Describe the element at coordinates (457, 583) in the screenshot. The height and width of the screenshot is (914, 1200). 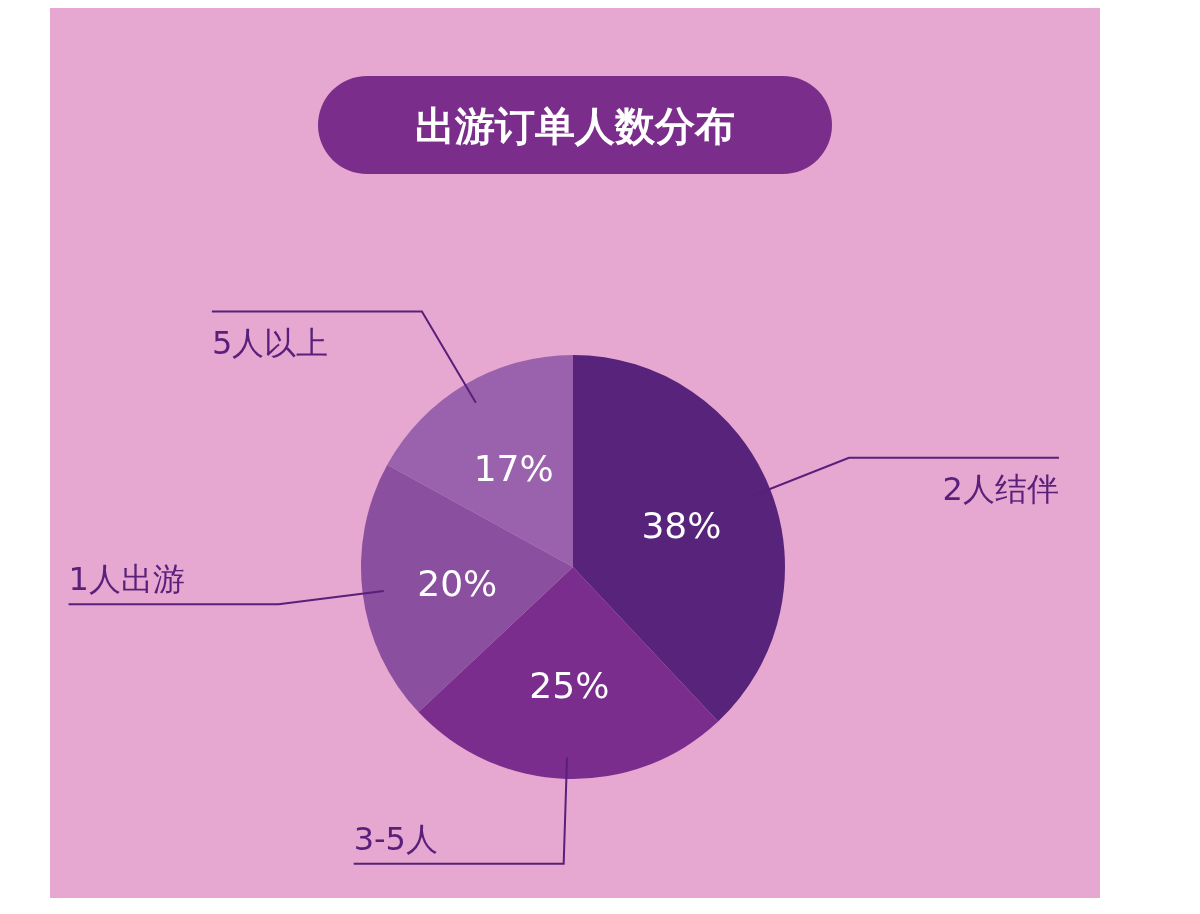
I see `data-label: 20%` at that location.